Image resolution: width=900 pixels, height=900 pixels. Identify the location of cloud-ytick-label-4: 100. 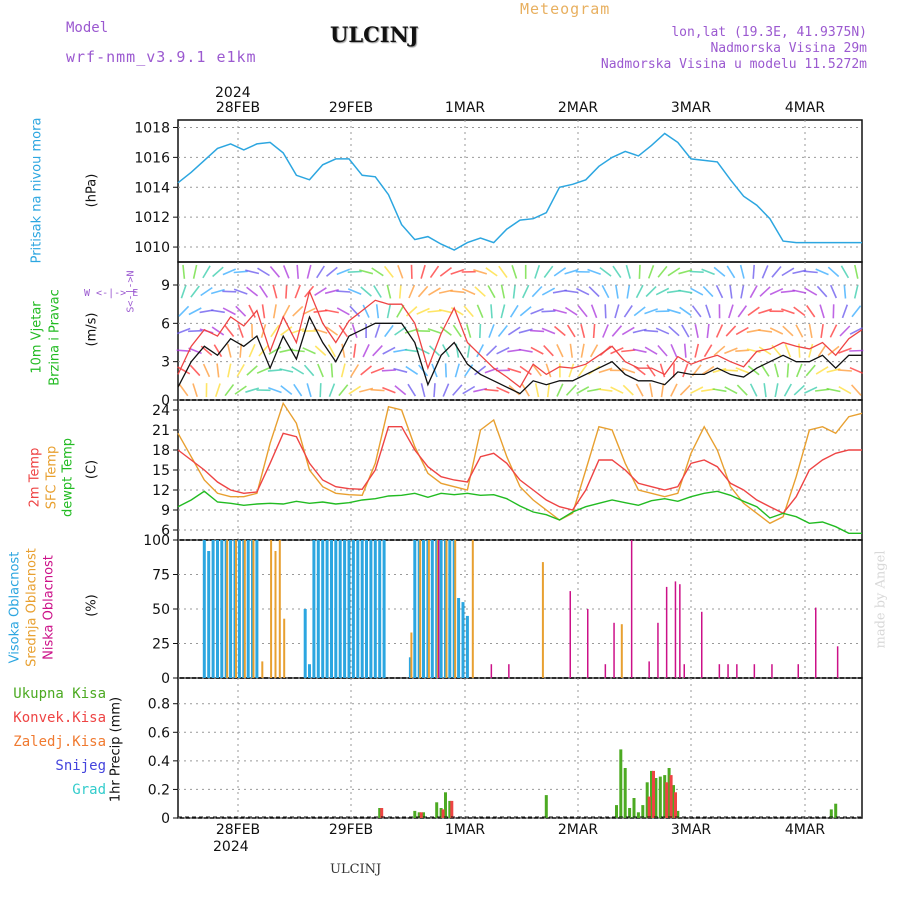
(156, 541).